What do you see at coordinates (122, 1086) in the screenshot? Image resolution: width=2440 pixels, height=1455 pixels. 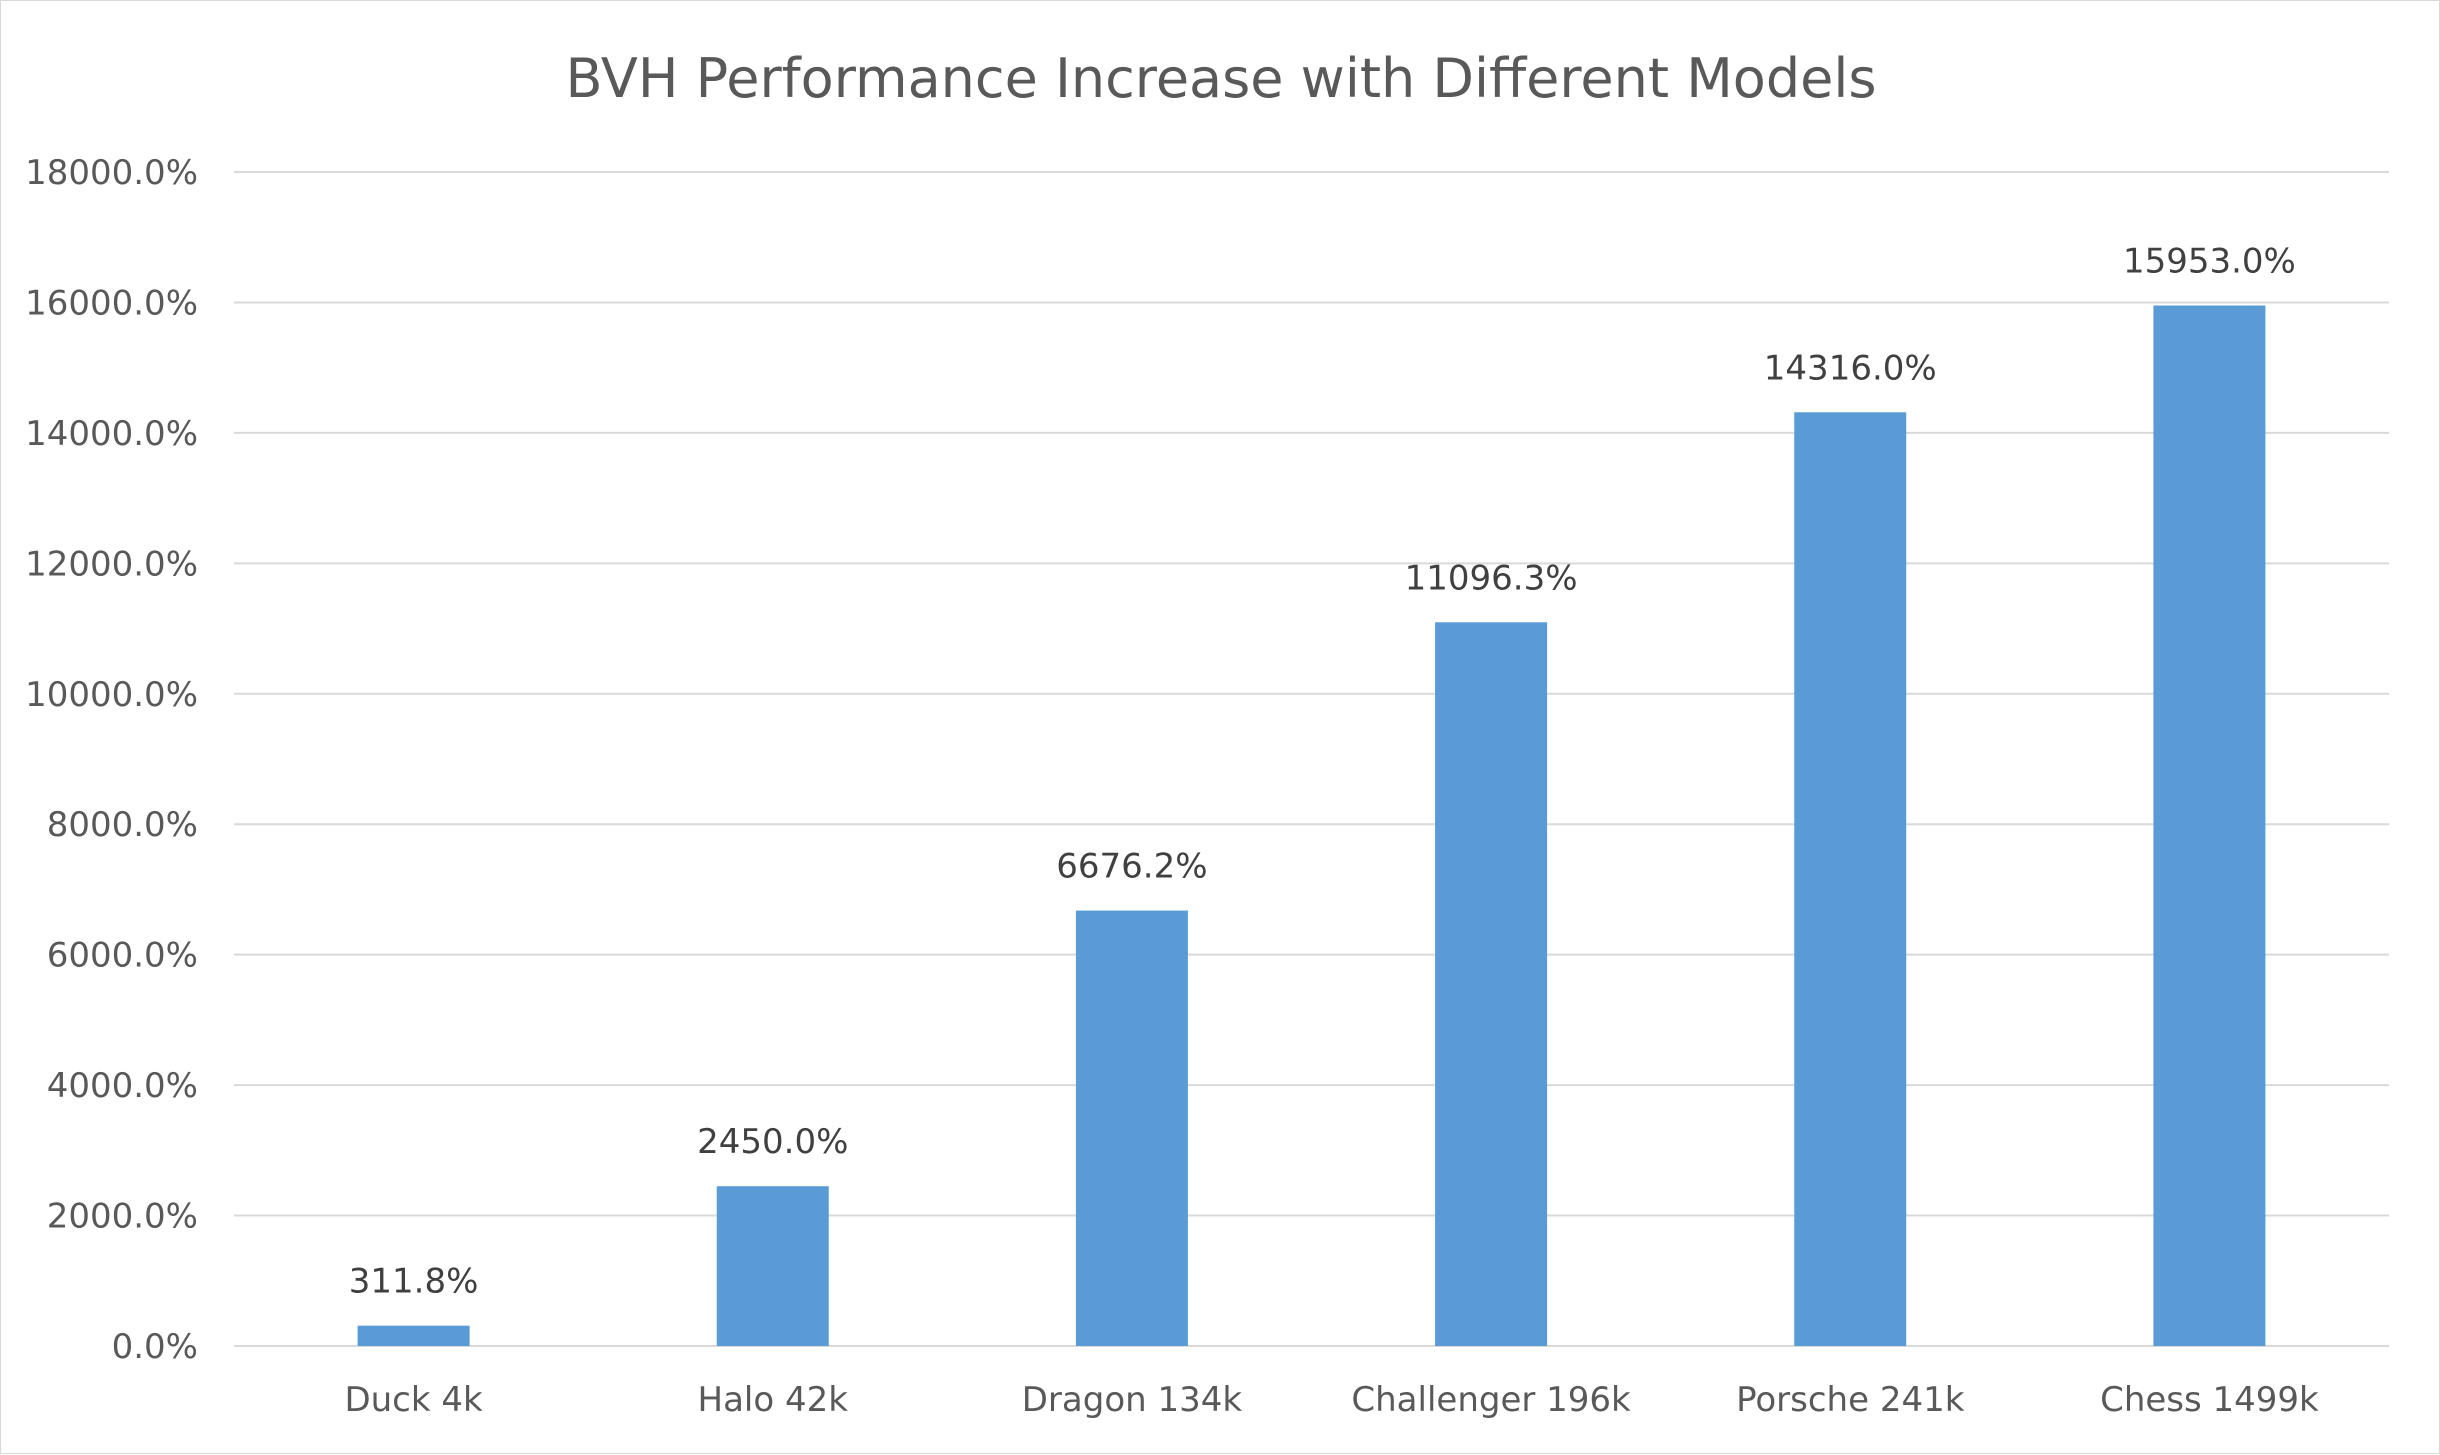 I see `y-tick-label: 4000.0%` at bounding box center [122, 1086].